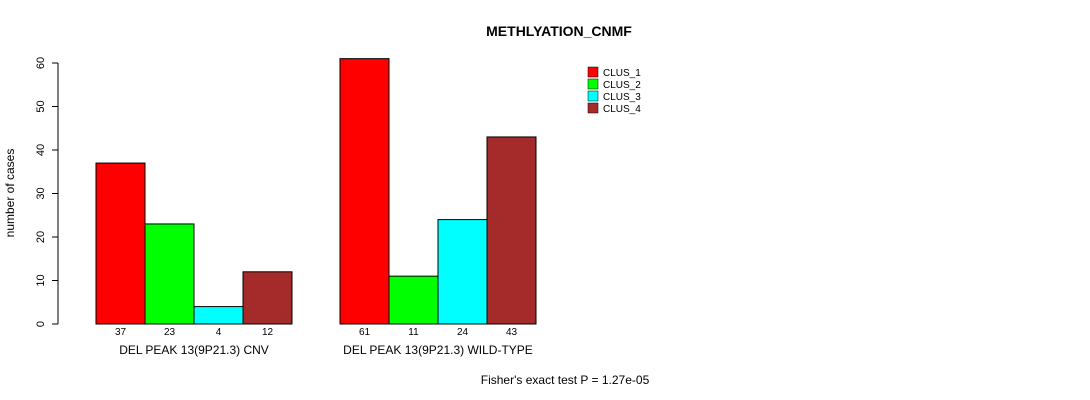  What do you see at coordinates (219, 332) in the screenshot?
I see `bar-count-label: 4` at bounding box center [219, 332].